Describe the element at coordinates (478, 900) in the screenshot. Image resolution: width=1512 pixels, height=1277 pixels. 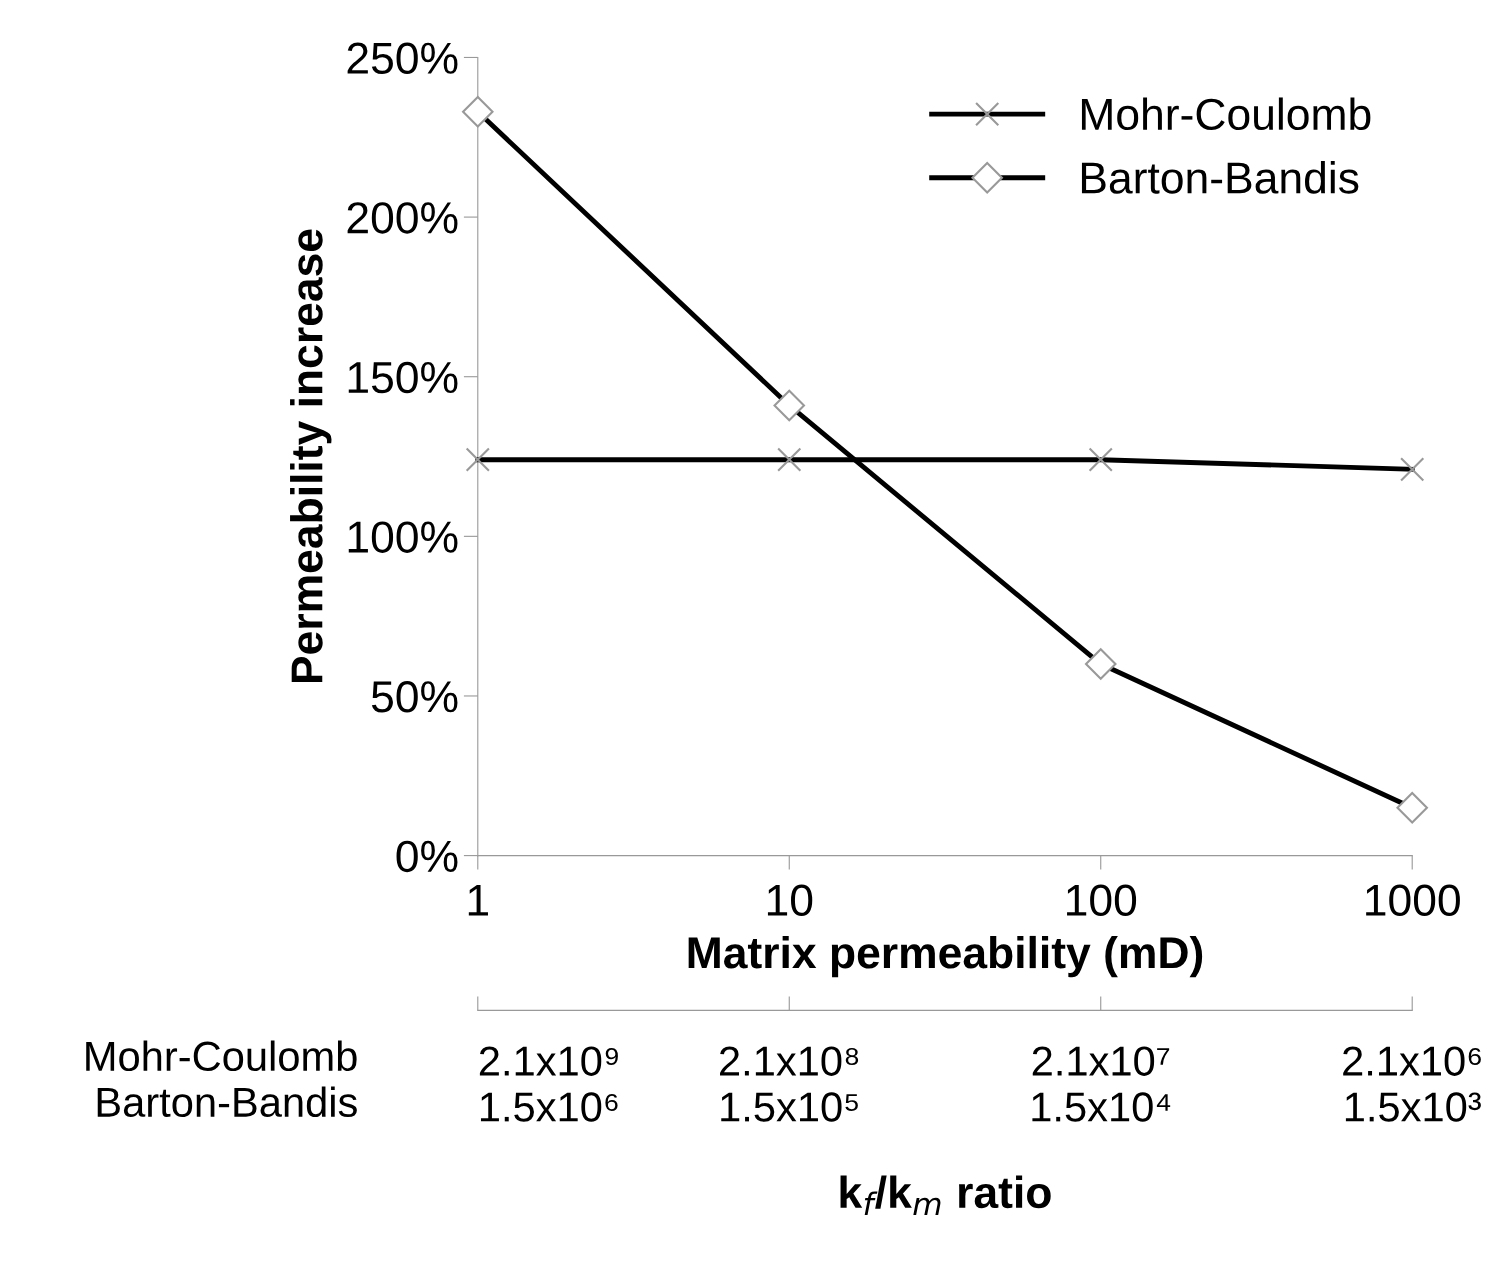
I see `x-tick-label: 1` at that location.